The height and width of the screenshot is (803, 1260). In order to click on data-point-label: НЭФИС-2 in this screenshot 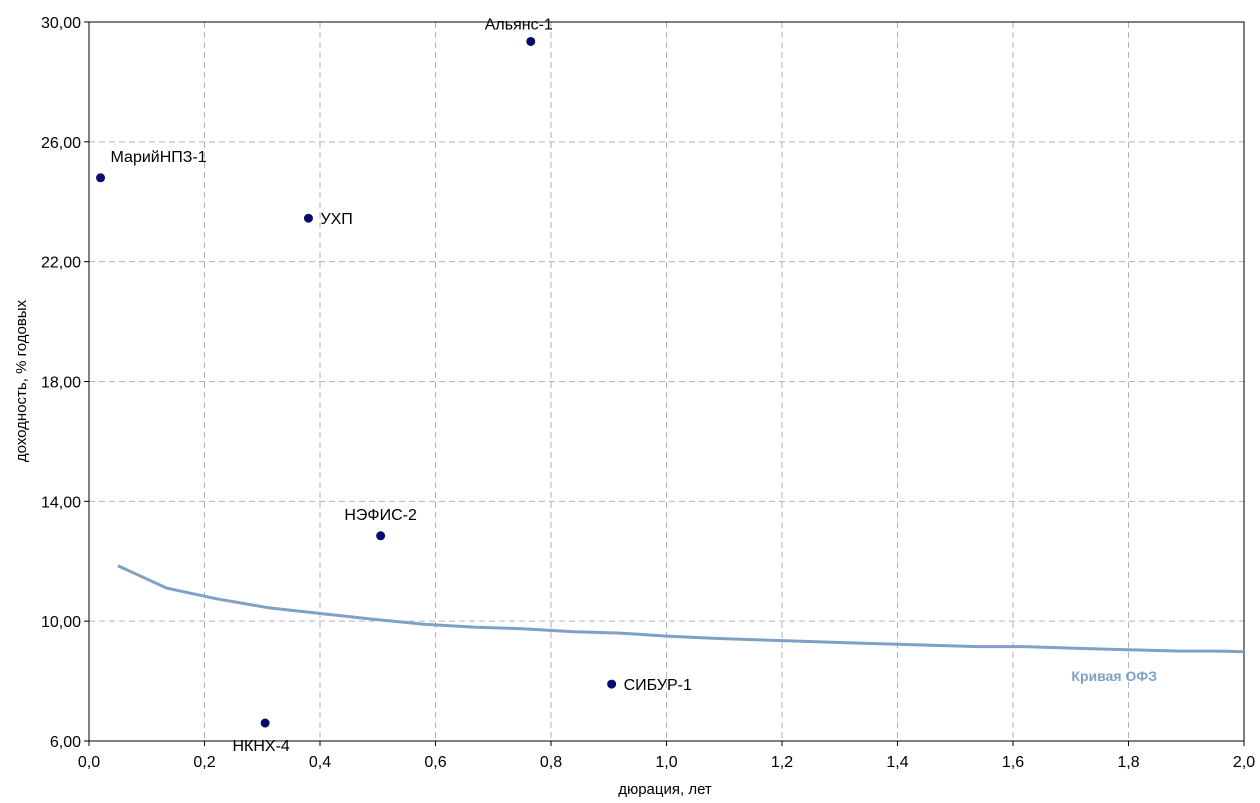, I will do `click(380, 515)`.